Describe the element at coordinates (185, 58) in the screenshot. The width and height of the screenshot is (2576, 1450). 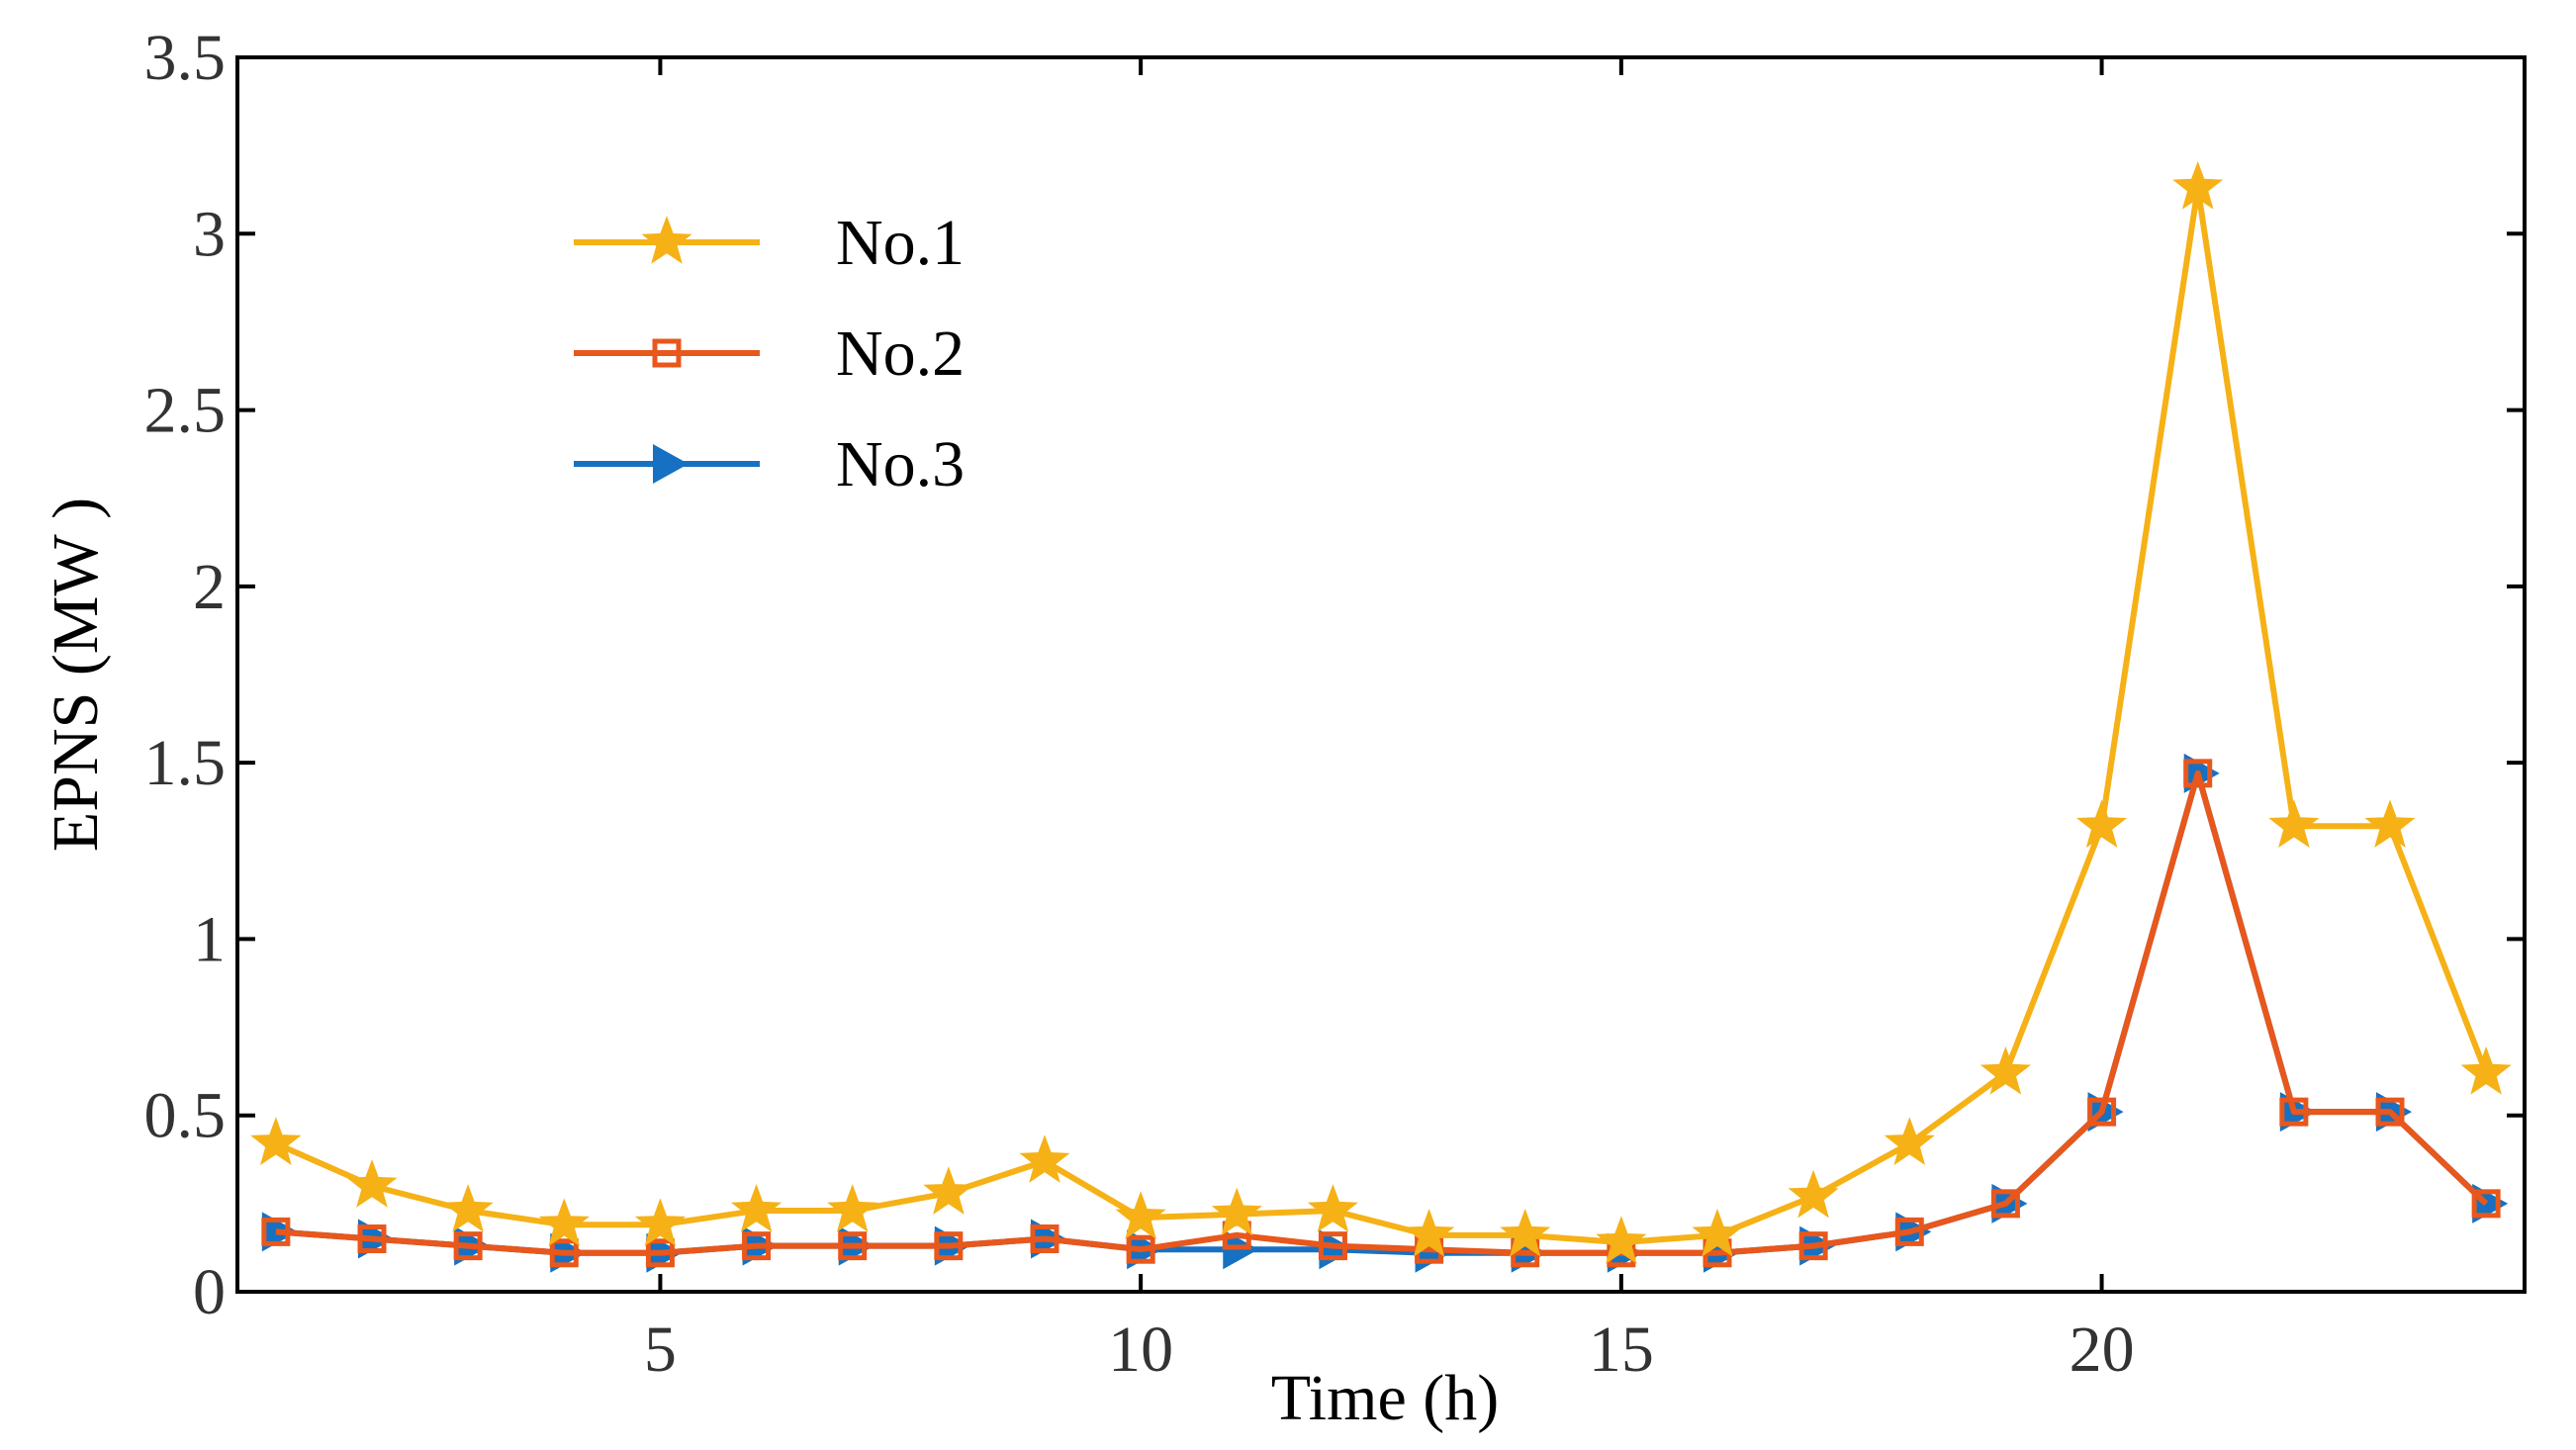
I see `y-tick-label: 3.5` at that location.